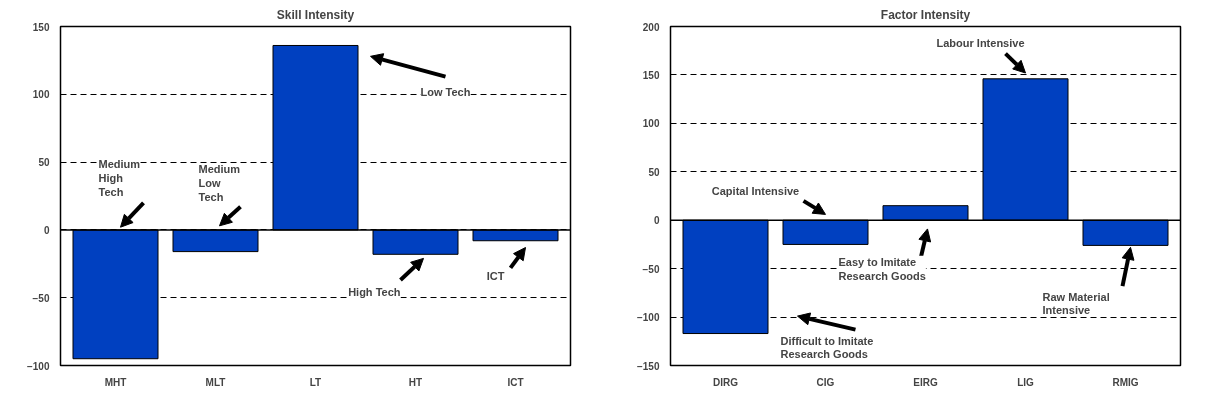 This screenshot has height=410, width=1227. Describe the element at coordinates (648, 366) in the screenshot. I see `y-tick-label: −150` at that location.